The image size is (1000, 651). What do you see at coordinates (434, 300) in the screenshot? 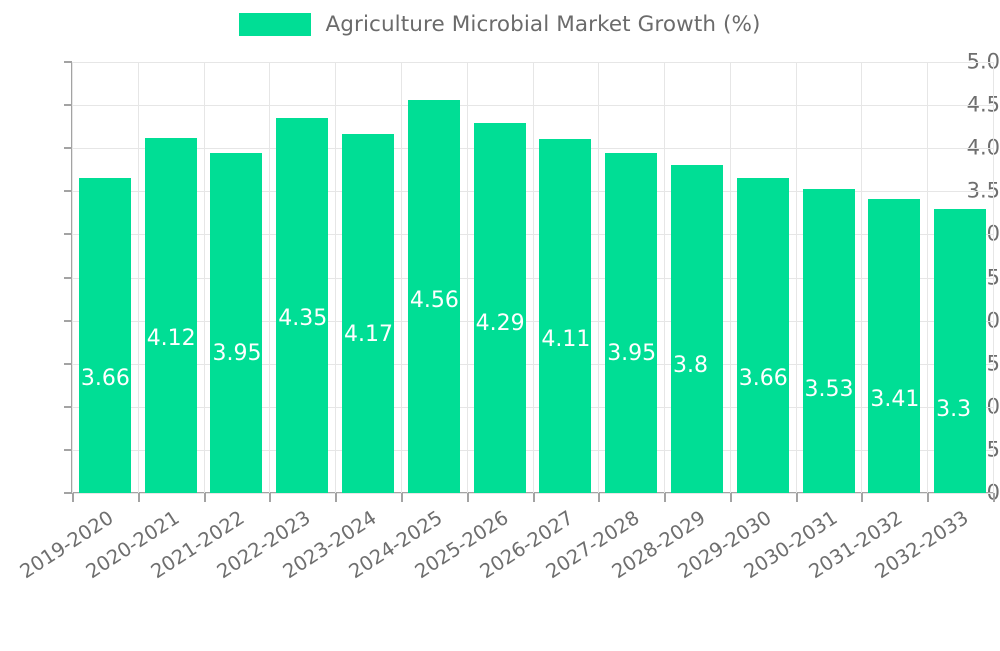
I see `bar-value-label: 4.56` at bounding box center [434, 300].